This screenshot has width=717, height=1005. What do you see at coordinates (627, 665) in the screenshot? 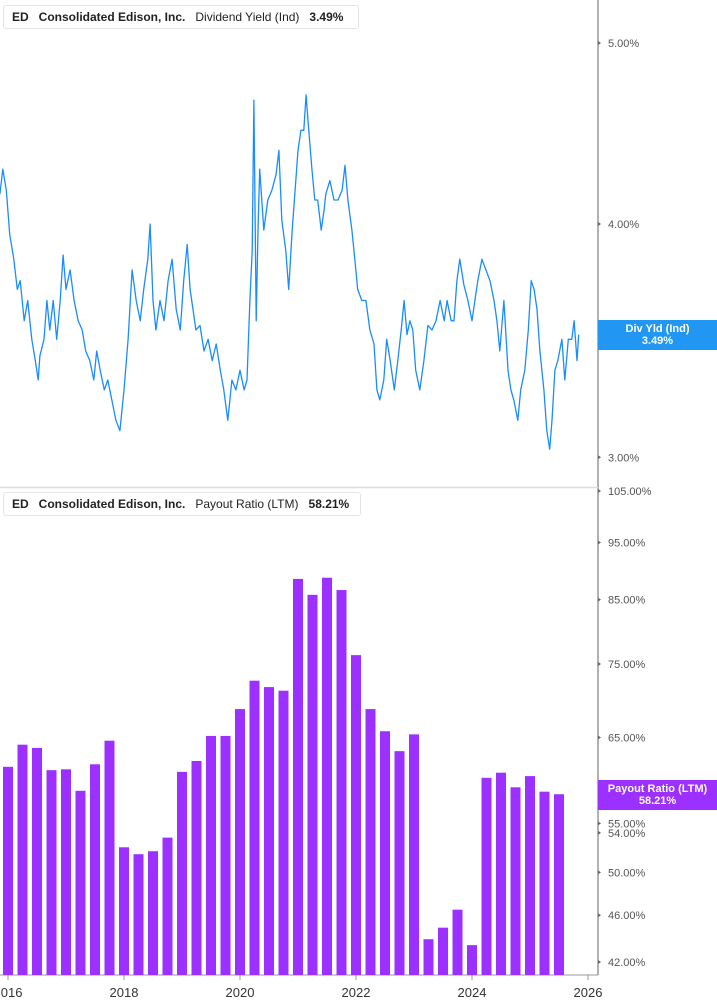
I see `payout-axis-tick-label: 75.00%` at bounding box center [627, 665].